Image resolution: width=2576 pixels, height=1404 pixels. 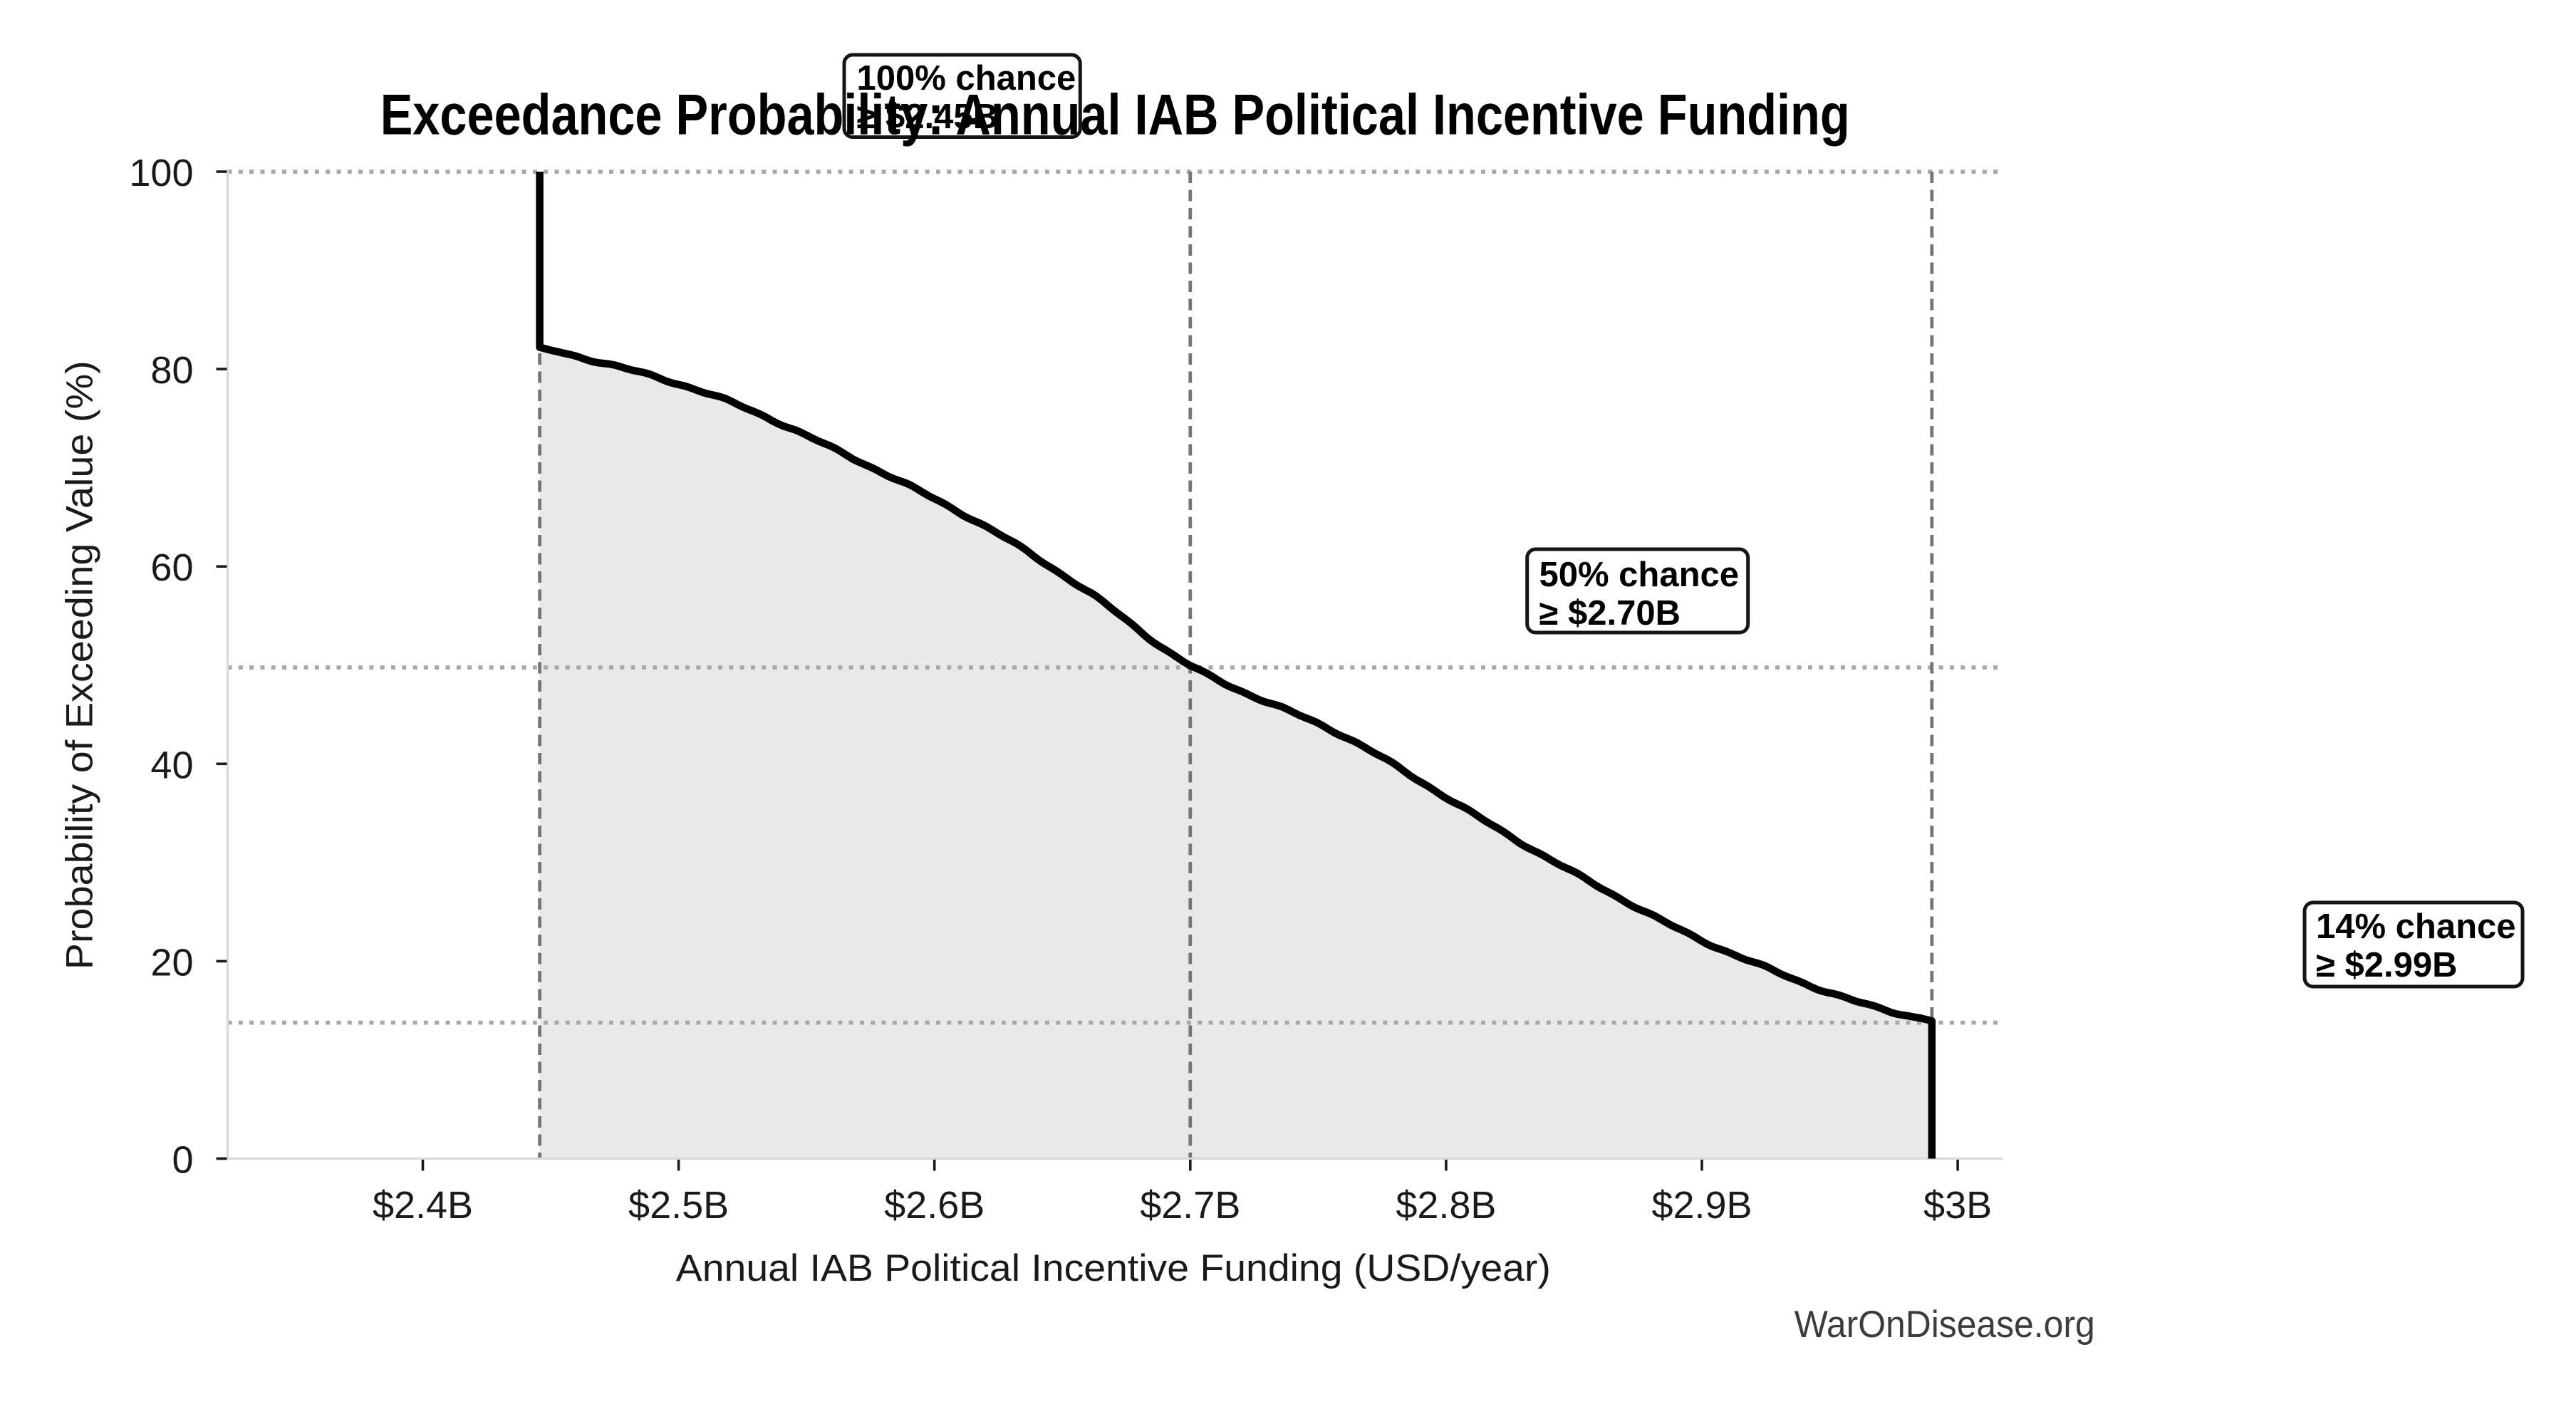 I want to click on svg-text: 50% chance, so click(x=1639, y=575).